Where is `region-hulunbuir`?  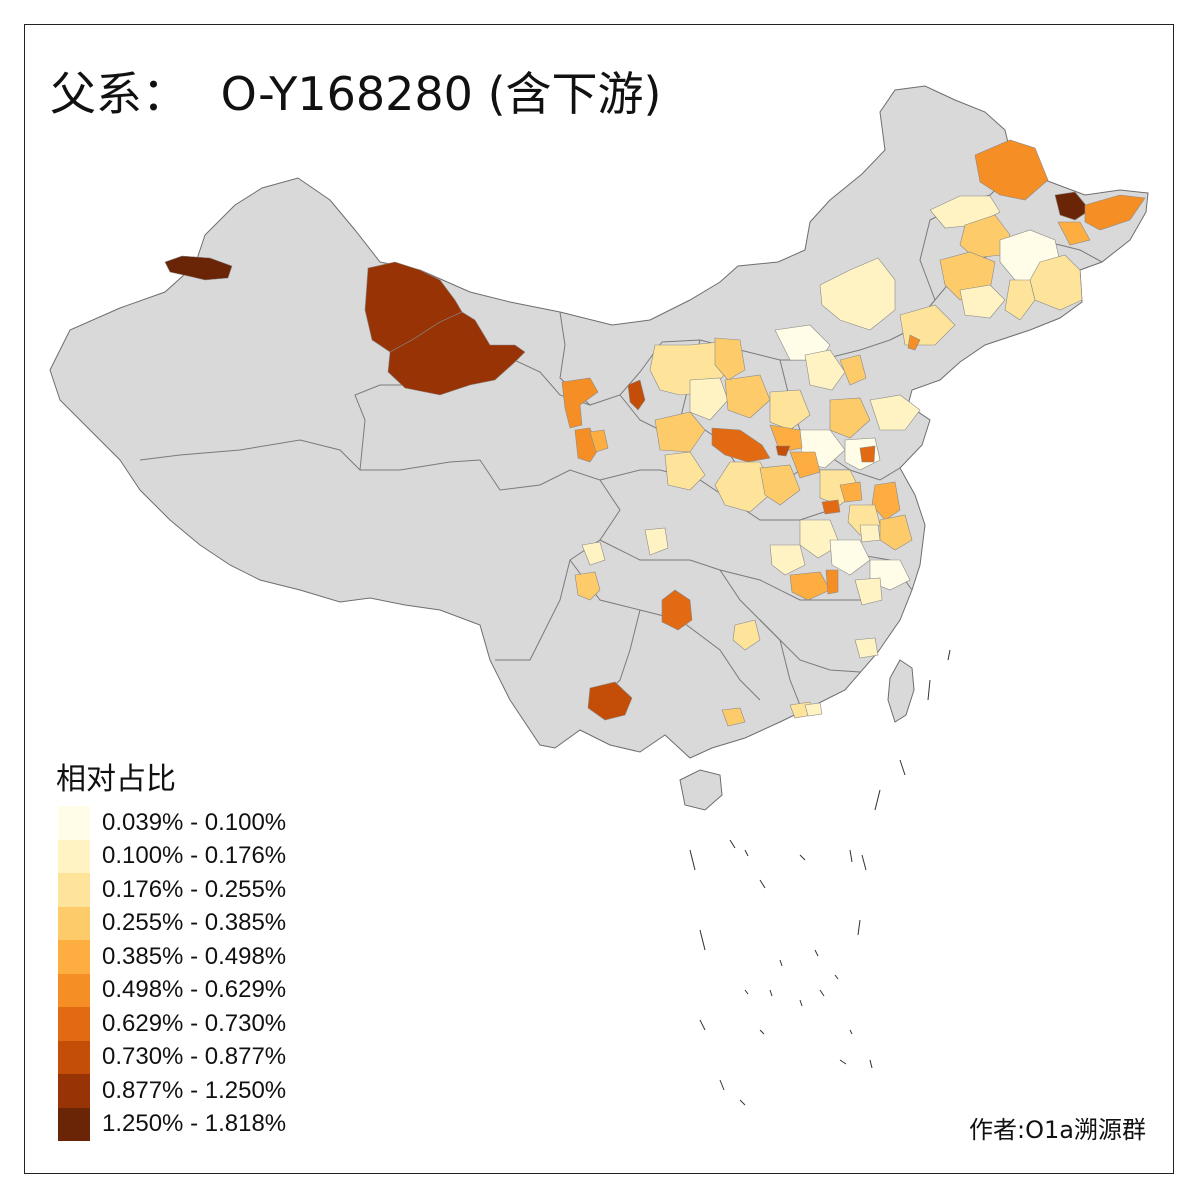
region-hulunbuir is located at coordinates (1011, 170).